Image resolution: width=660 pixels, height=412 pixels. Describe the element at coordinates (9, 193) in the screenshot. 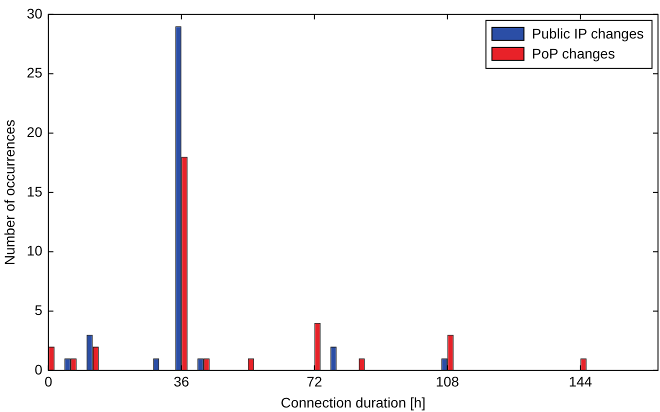

I see `y-axis-title: Number of occurrences` at that location.